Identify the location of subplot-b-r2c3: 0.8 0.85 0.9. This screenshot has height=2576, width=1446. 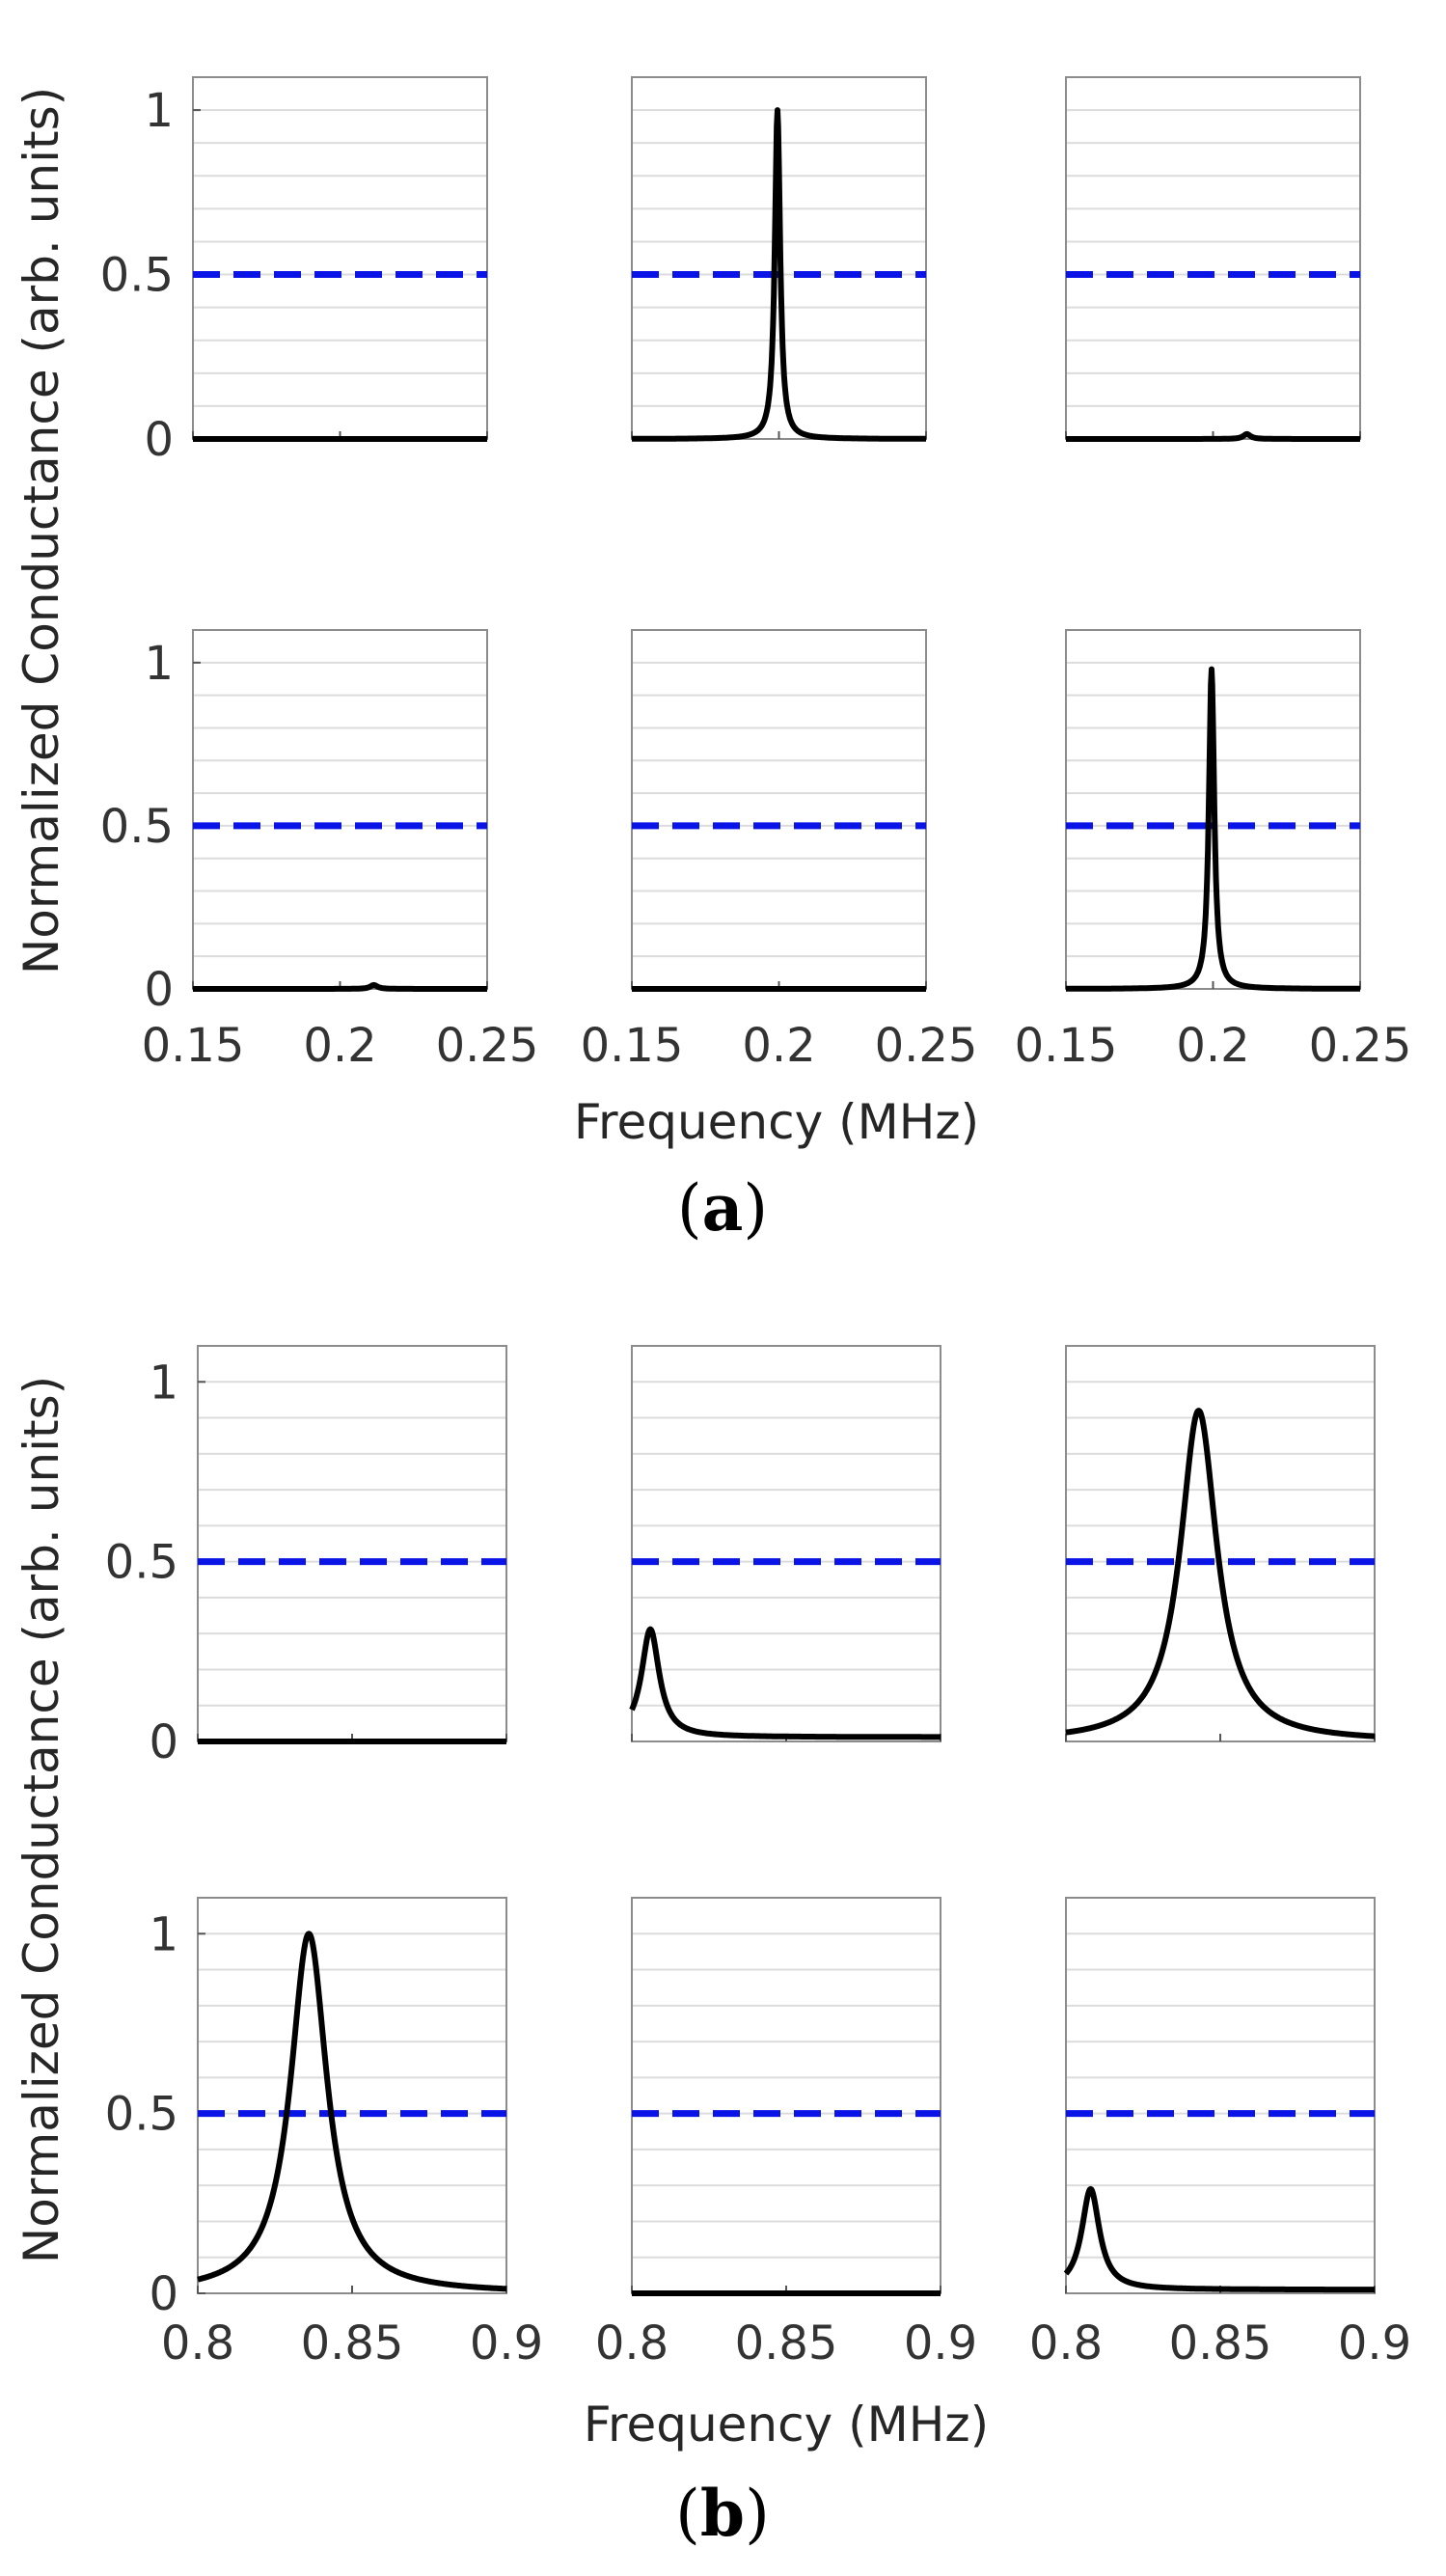
(1220, 2134).